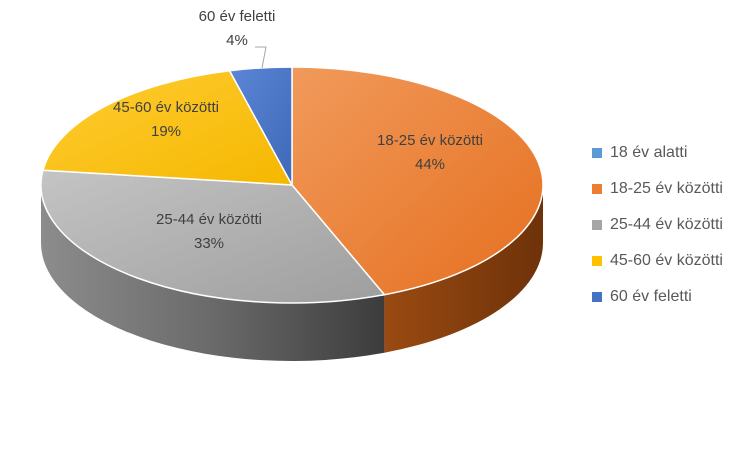  I want to click on legend-item-18-25: 18-25 év közötti, so click(657, 189).